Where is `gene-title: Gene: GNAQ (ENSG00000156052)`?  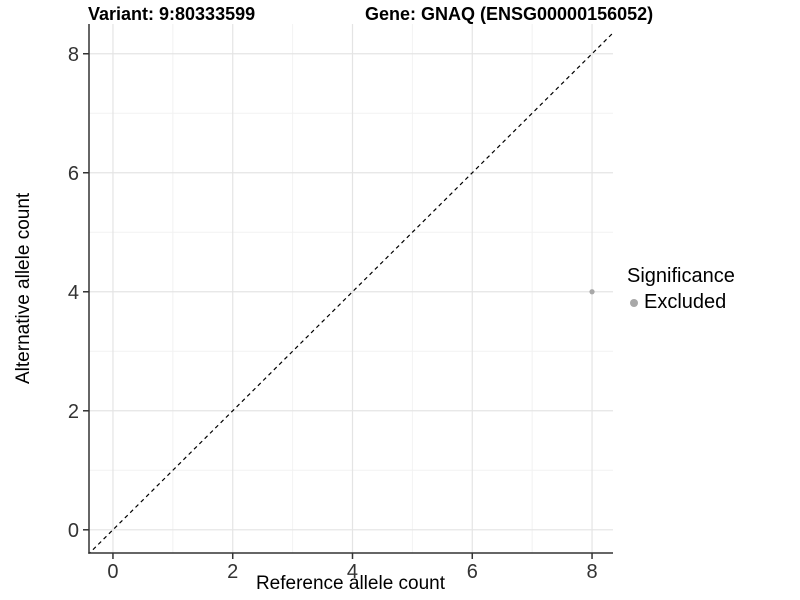
gene-title: Gene: GNAQ (ENSG00000156052) is located at coordinates (509, 14).